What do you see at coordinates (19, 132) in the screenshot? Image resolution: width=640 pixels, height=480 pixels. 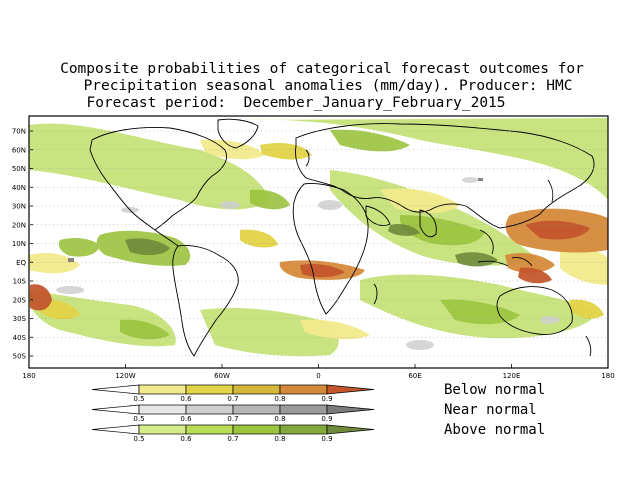 I see `lat-label: 70N` at bounding box center [19, 132].